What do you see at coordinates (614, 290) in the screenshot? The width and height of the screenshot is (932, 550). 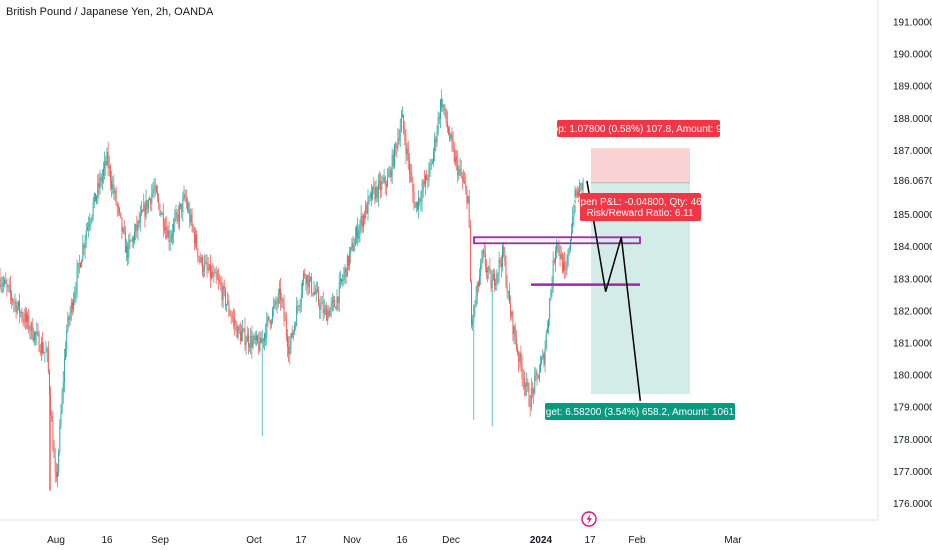 I see `projection-path` at bounding box center [614, 290].